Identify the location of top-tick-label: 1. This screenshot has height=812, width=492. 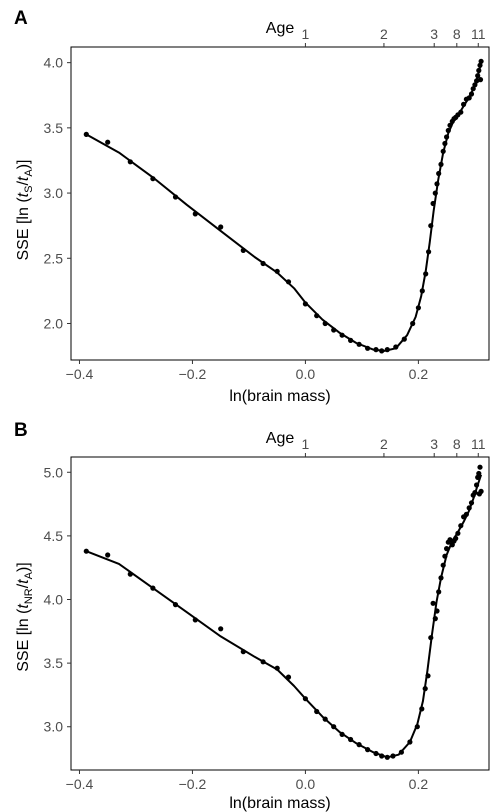
(306, 34).